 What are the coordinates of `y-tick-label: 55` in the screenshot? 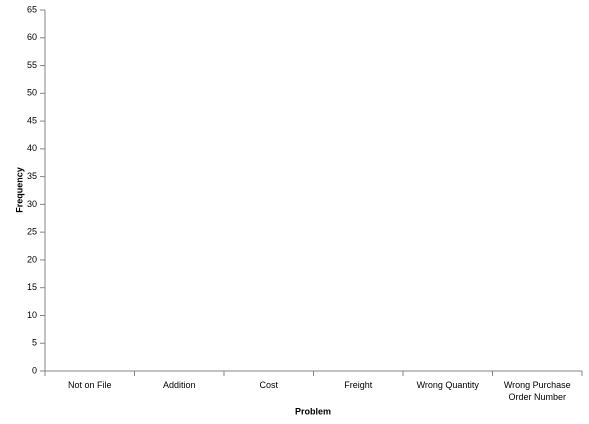 It's located at (32, 65).